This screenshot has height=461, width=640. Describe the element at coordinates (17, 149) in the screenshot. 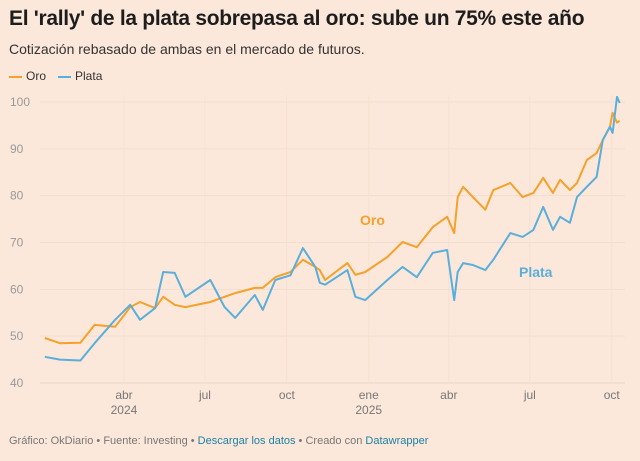

I see `y-tick-label: 90` at that location.